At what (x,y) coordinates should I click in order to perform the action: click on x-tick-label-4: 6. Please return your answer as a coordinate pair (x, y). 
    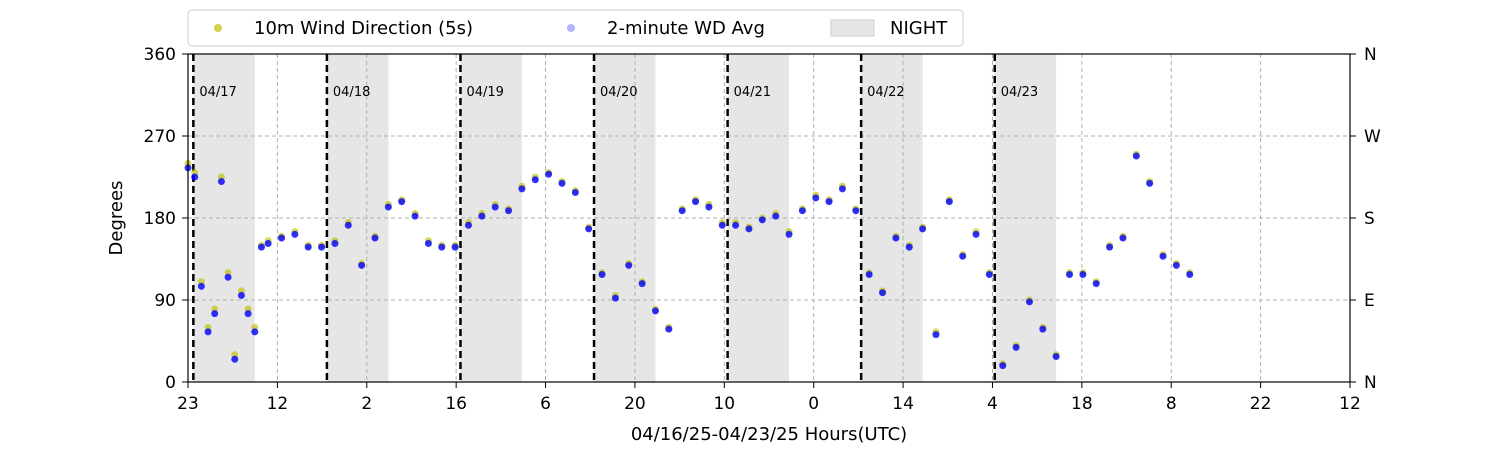
    Looking at the image, I should click on (545, 404).